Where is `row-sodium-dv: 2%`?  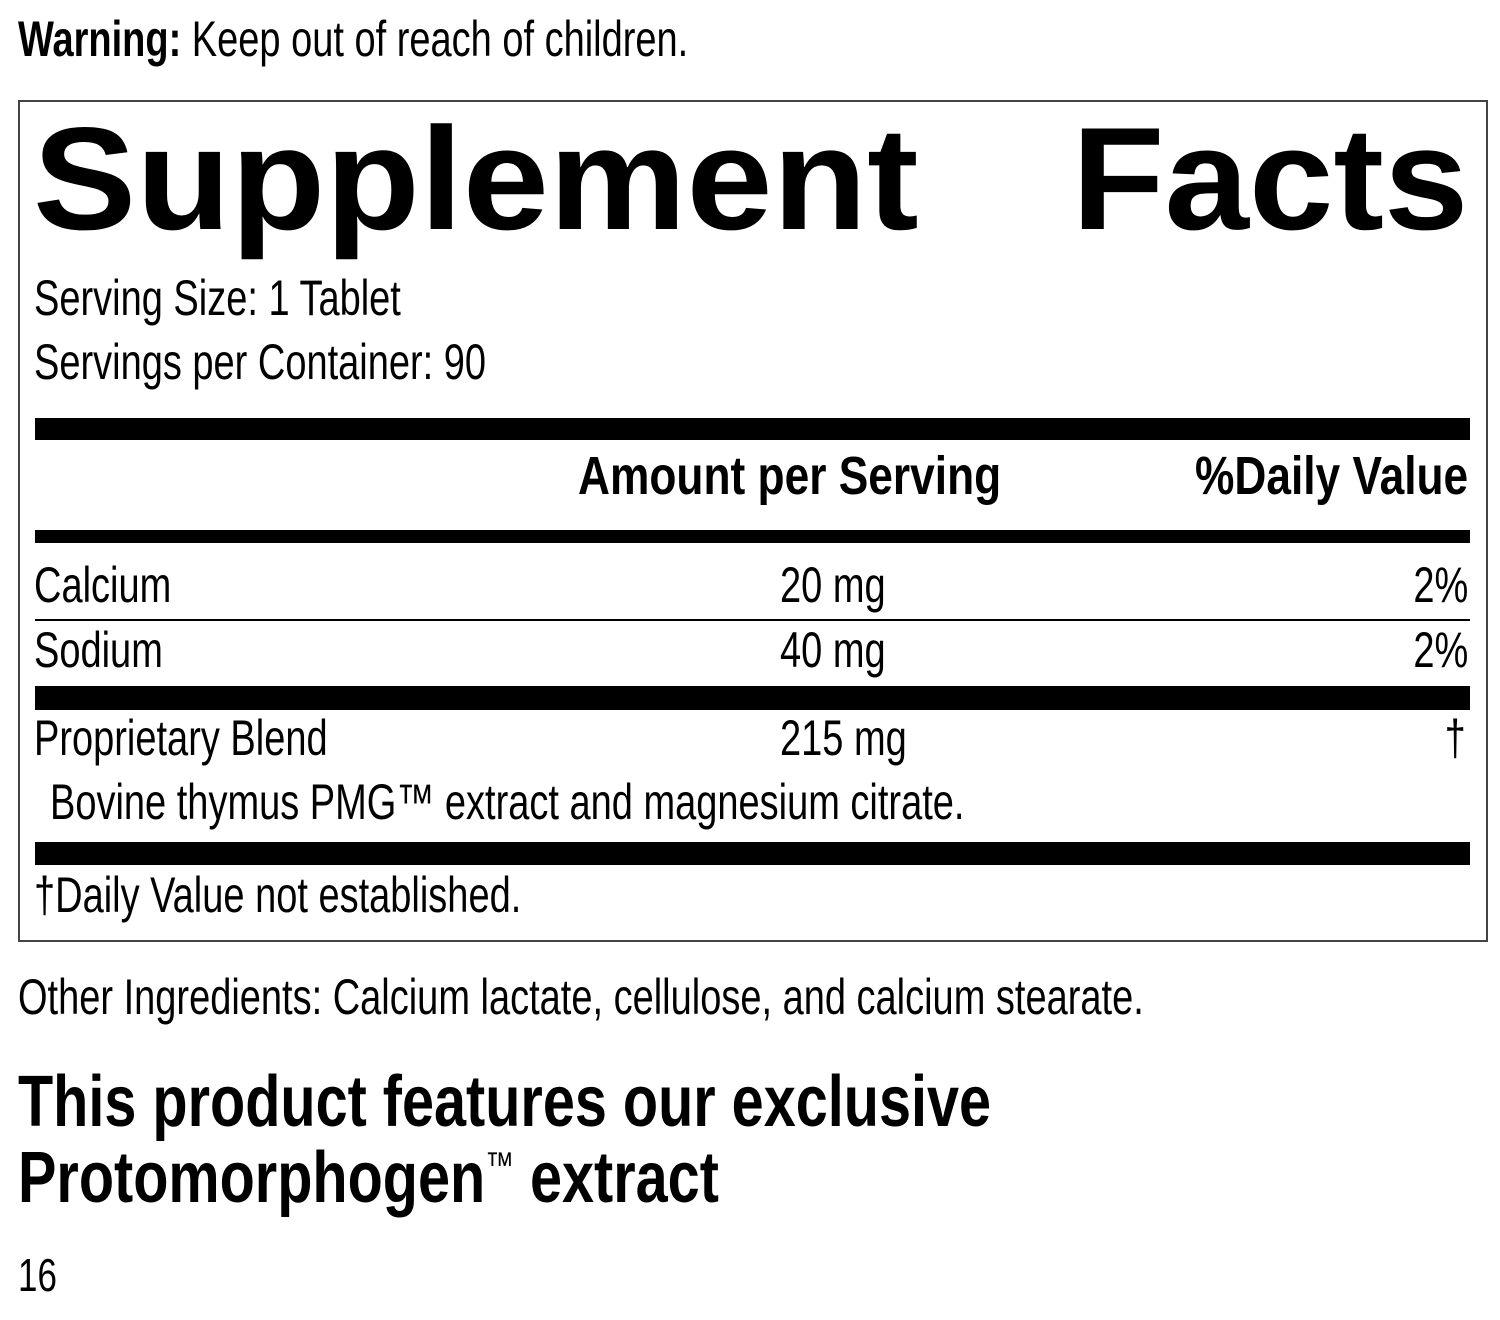
row-sodium-dv: 2% is located at coordinates (1440, 650).